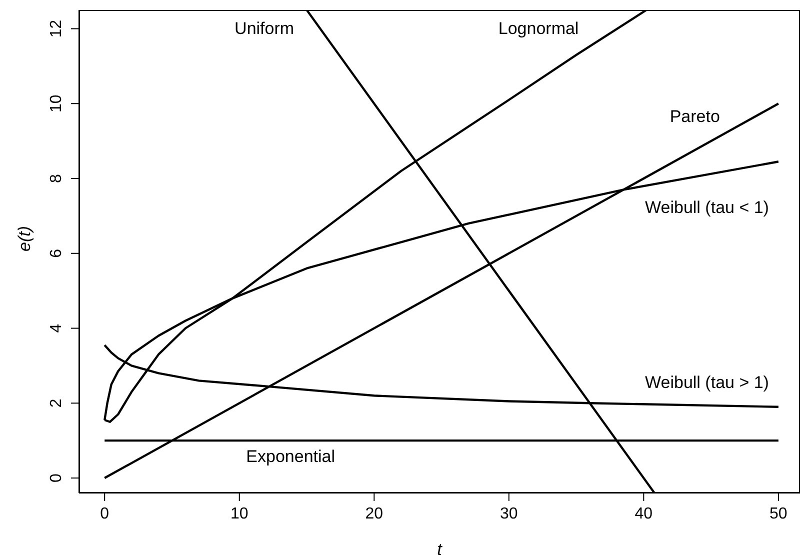 The height and width of the screenshot is (555, 802). Describe the element at coordinates (695, 116) in the screenshot. I see `series-label: Pareto` at that location.